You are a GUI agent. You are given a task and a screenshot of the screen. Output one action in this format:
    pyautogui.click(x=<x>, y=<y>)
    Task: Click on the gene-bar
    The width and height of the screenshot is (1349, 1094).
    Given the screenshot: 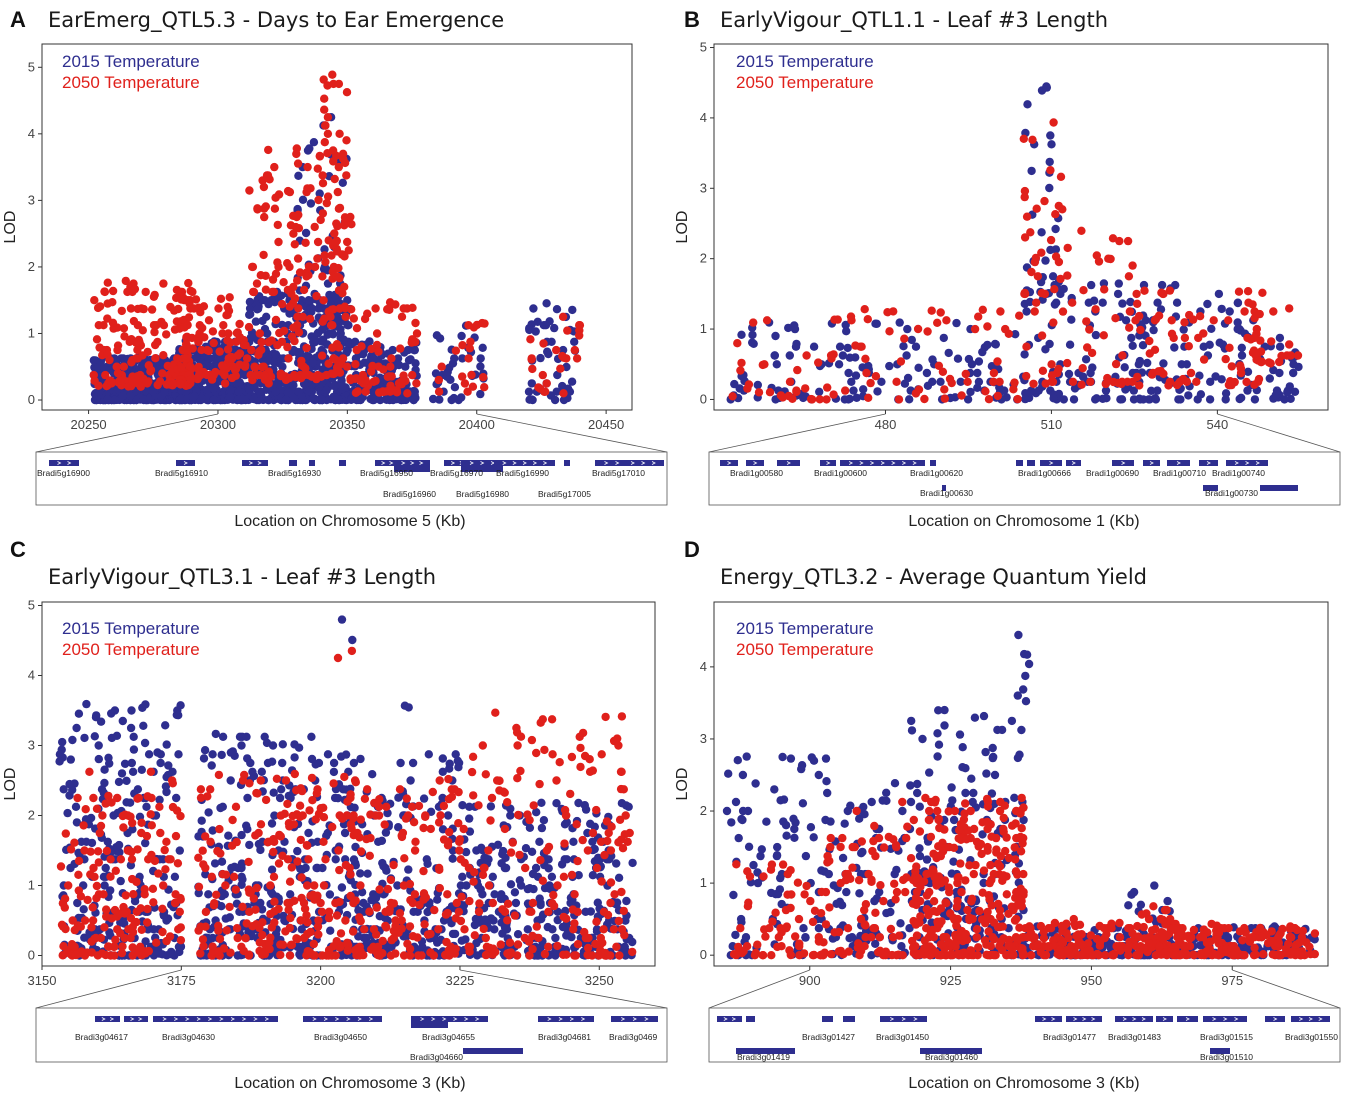 What is the action you would take?
    pyautogui.click(x=293, y=463)
    